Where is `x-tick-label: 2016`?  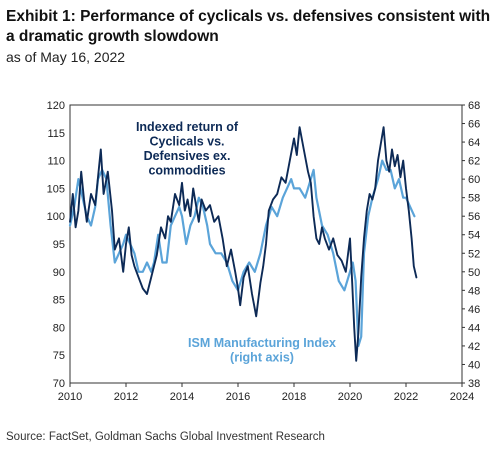
x-tick-label: 2016 is located at coordinates (238, 397).